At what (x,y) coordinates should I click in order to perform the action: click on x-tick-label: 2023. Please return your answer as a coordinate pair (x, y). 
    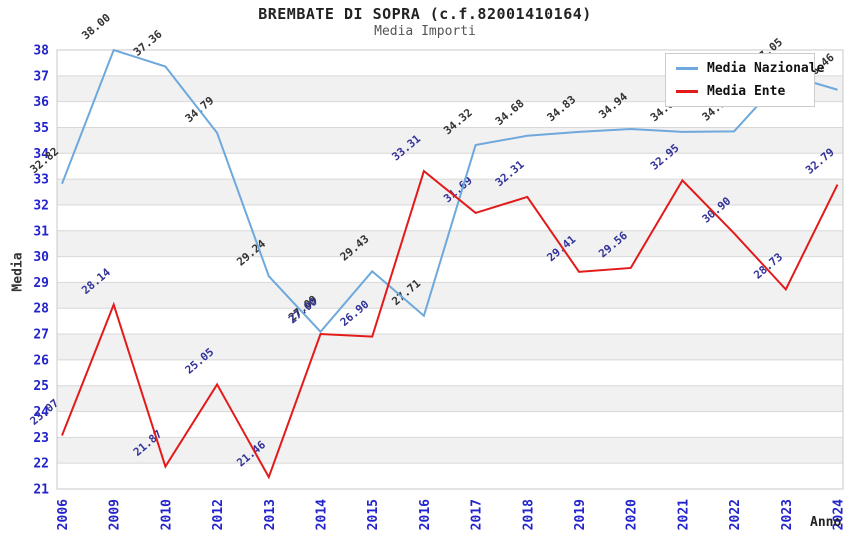
    Looking at the image, I should click on (787, 514).